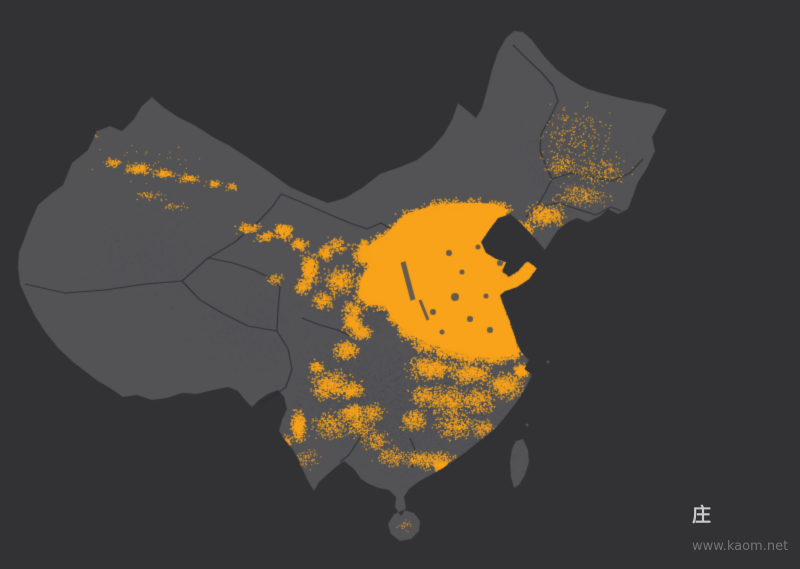 This screenshot has height=569, width=800. What do you see at coordinates (702, 515) in the screenshot?
I see `watermark-character: 庄` at bounding box center [702, 515].